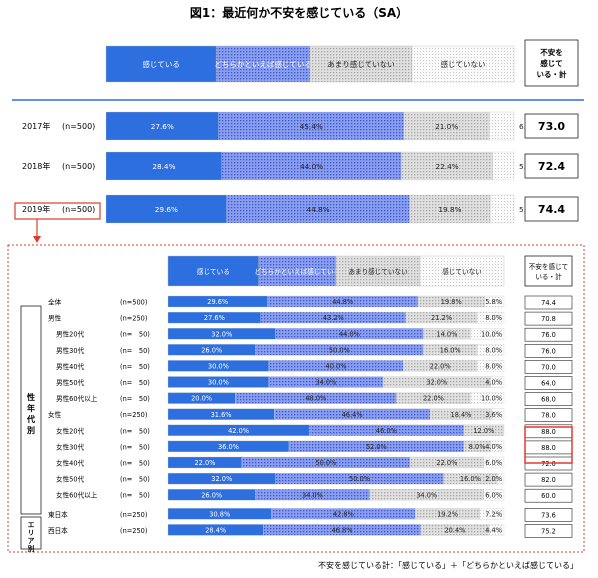  Describe the element at coordinates (70, 463) in the screenshot. I see `category-label: 女性40代` at that location.